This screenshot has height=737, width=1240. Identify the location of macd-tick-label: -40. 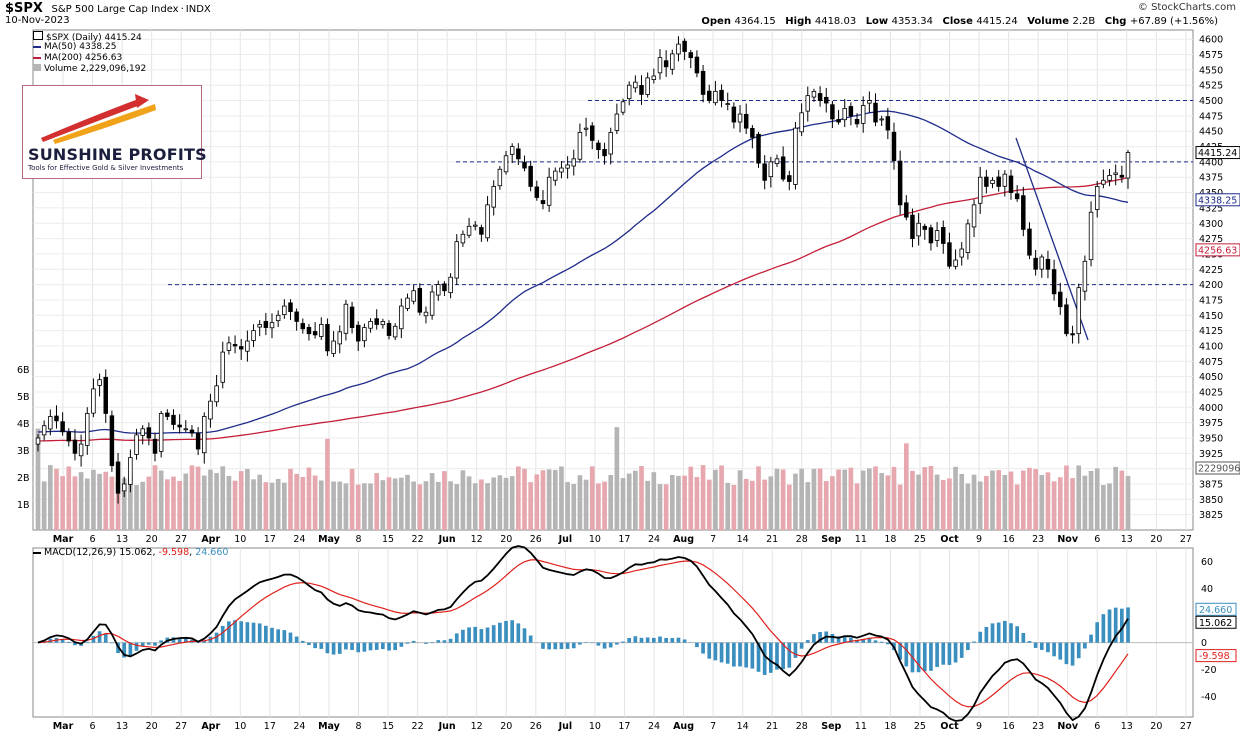
(1209, 697).